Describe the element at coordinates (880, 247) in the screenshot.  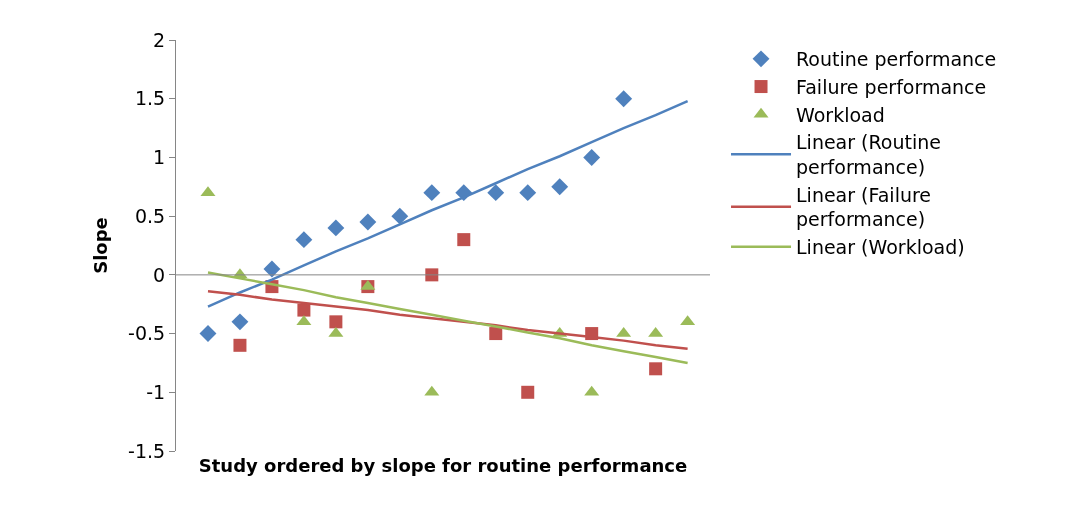
I see `legend-label: Linear (Workload)` at that location.